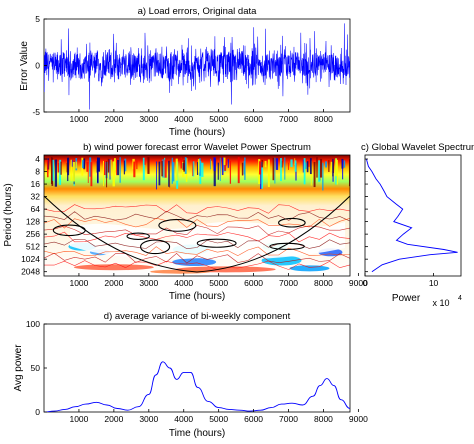 Image resolution: width=474 pixels, height=444 pixels. I want to click on panel-a-x-tick-label: 1000, so click(78, 119).